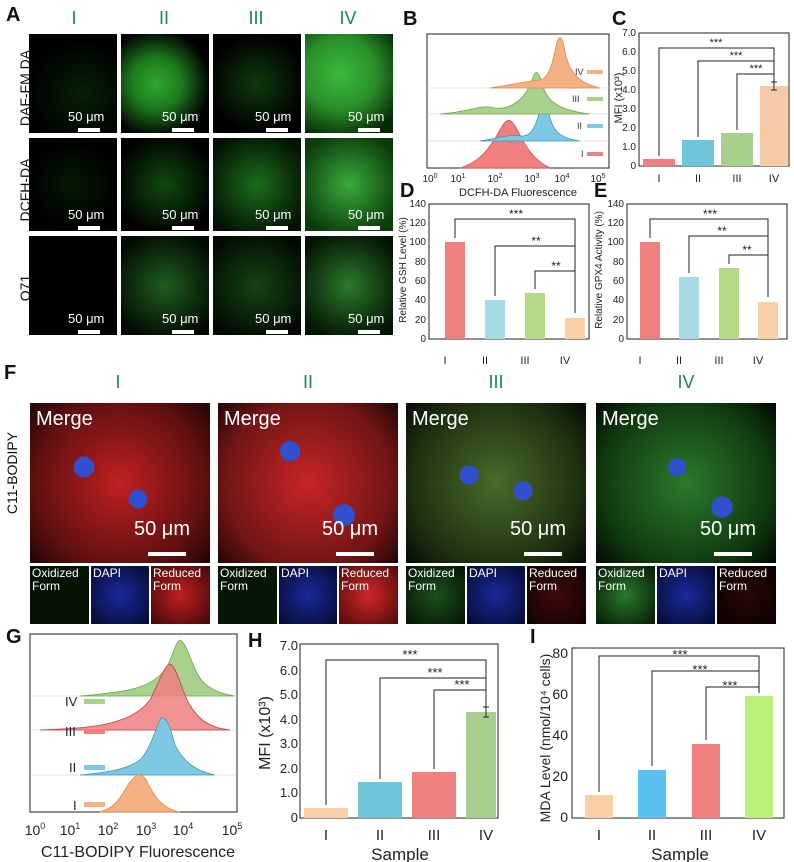  I want to click on panel-label-g: G, so click(14, 637).